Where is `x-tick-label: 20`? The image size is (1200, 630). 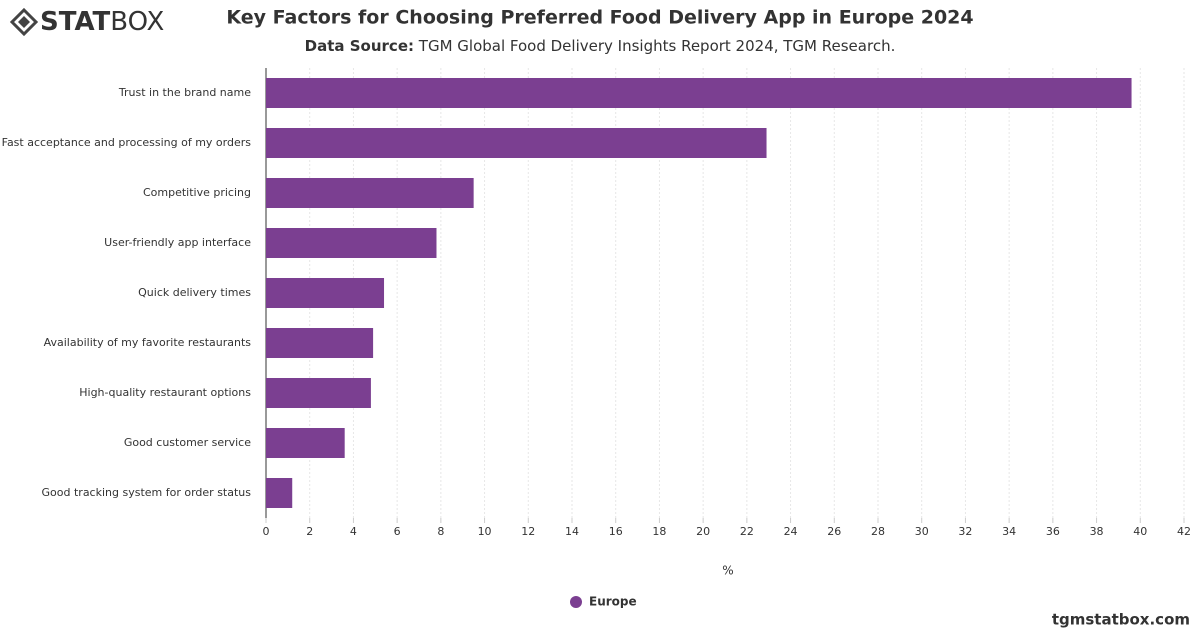
x-tick-label: 20 is located at coordinates (703, 531).